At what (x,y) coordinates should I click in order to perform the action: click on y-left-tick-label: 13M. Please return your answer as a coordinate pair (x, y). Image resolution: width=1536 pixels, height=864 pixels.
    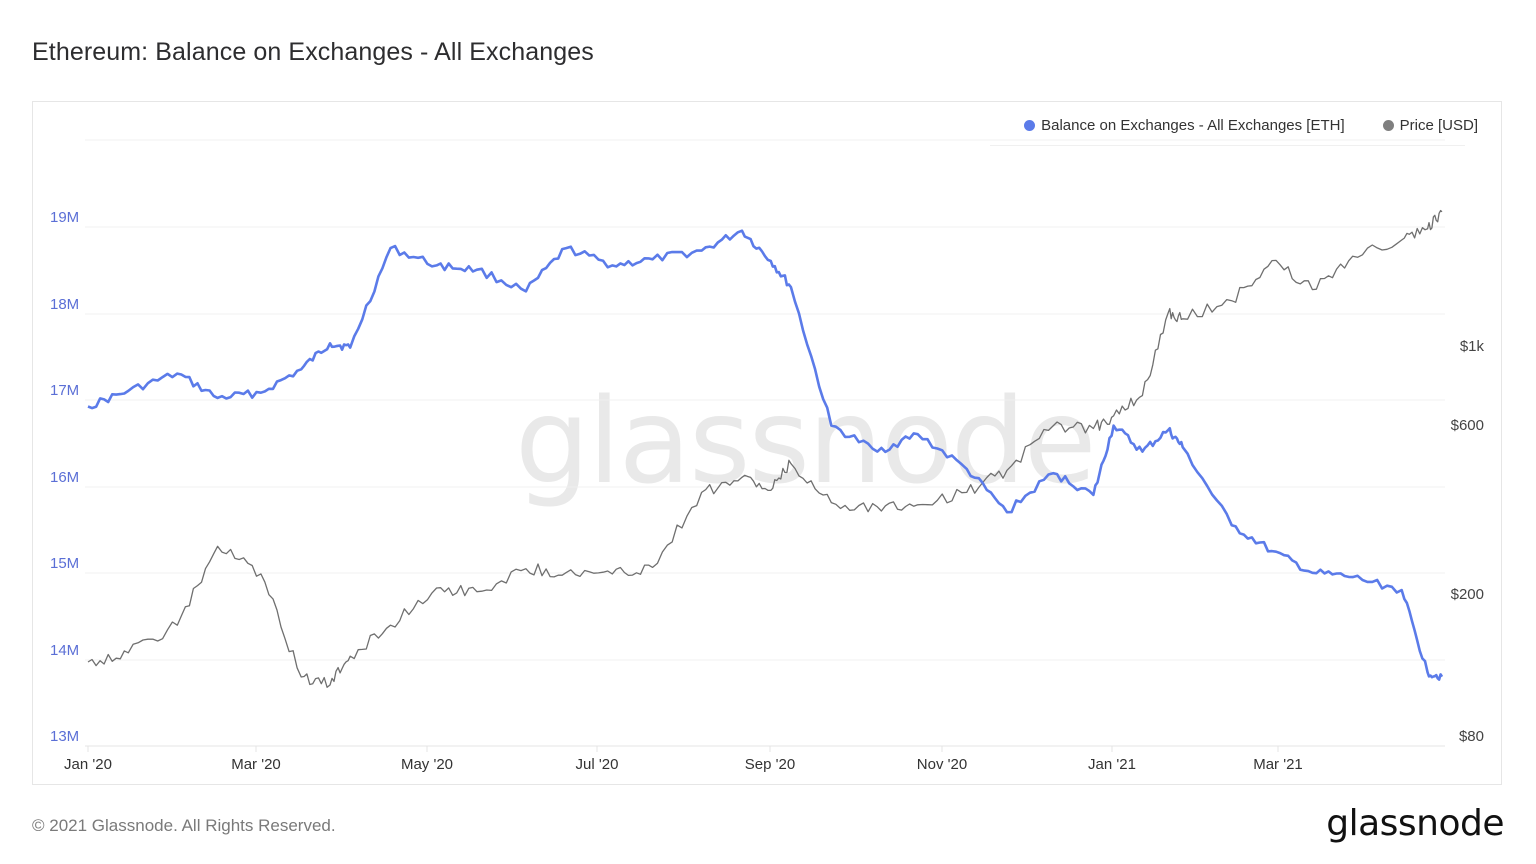
    Looking at the image, I should click on (65, 736).